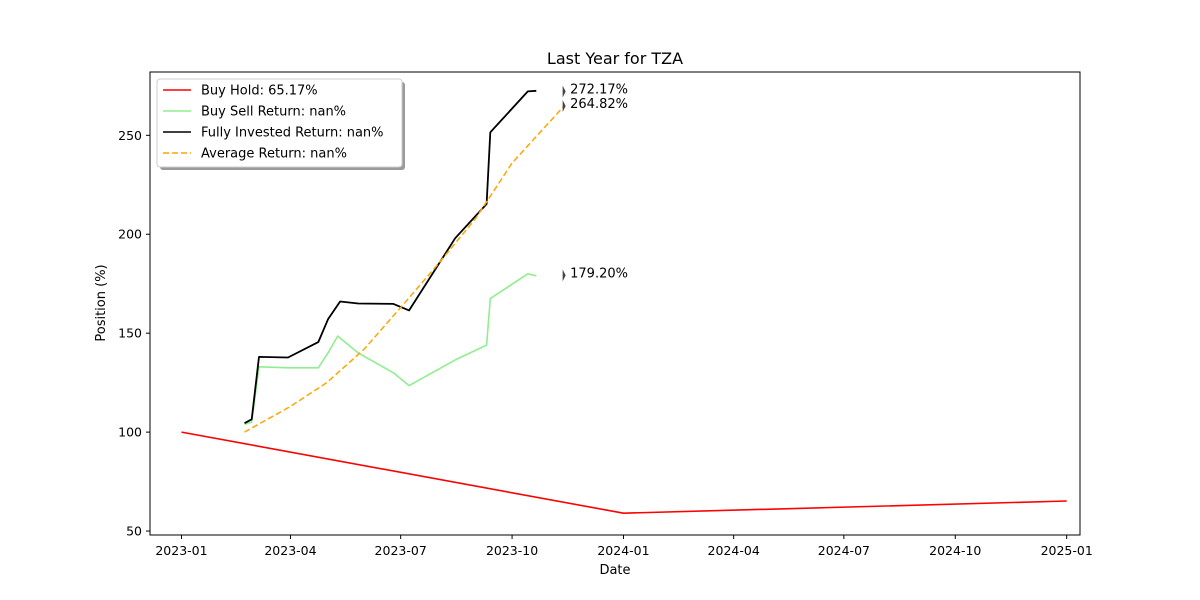  I want to click on x-tick-label-1: 2023-04, so click(290, 550).